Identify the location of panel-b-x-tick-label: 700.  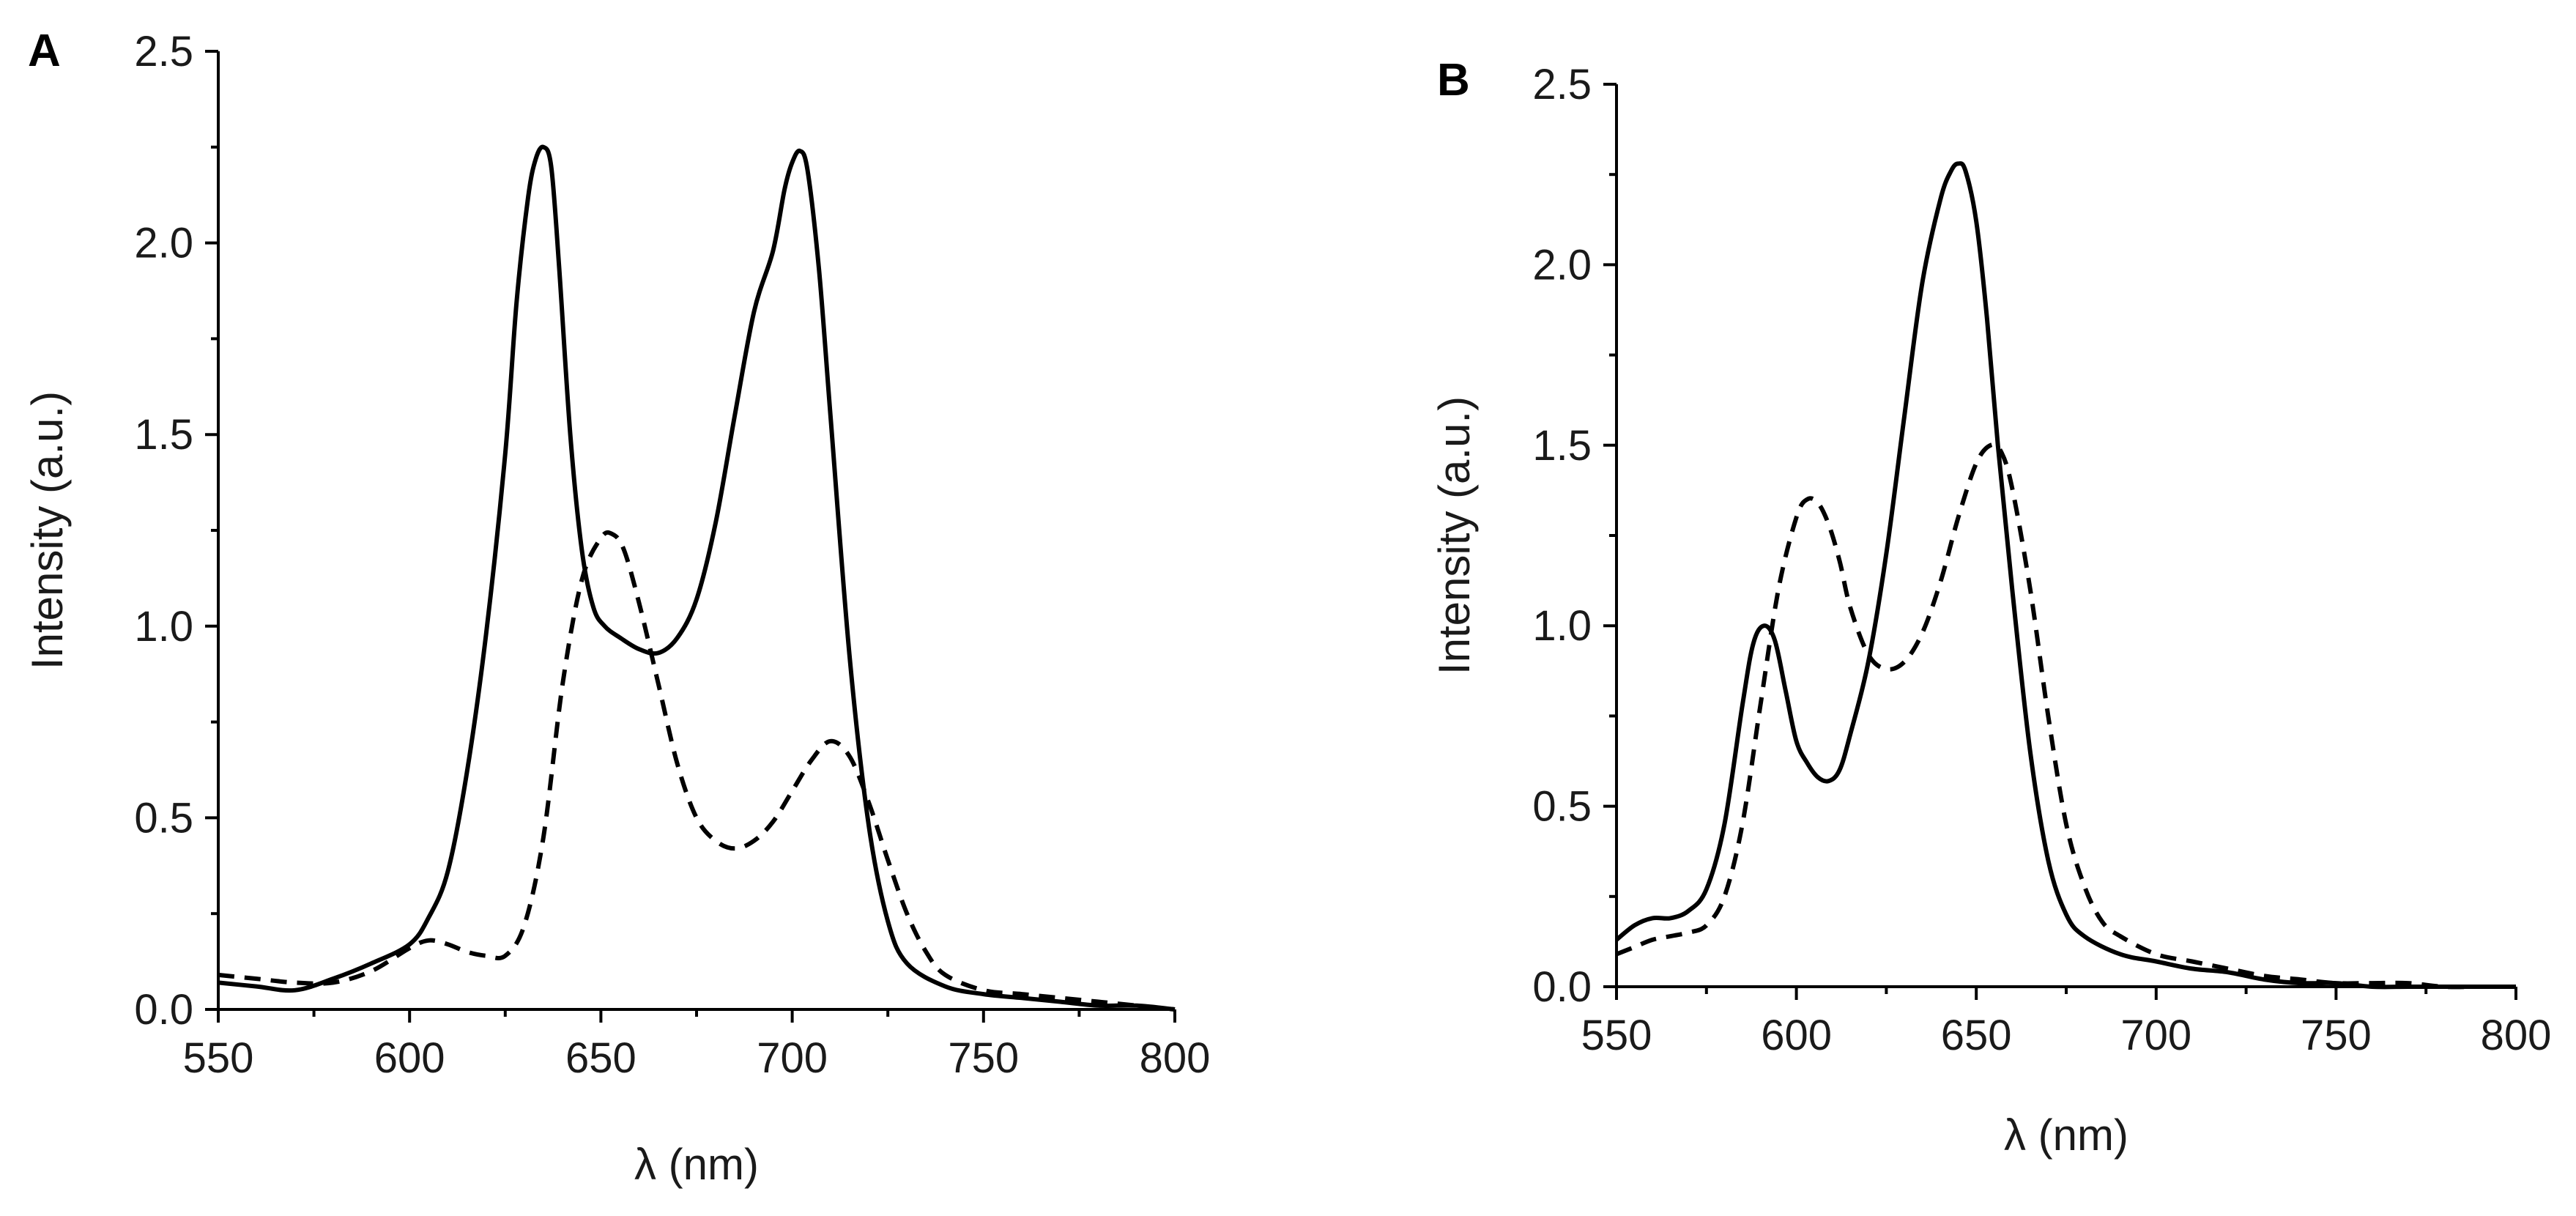
(2155, 1035).